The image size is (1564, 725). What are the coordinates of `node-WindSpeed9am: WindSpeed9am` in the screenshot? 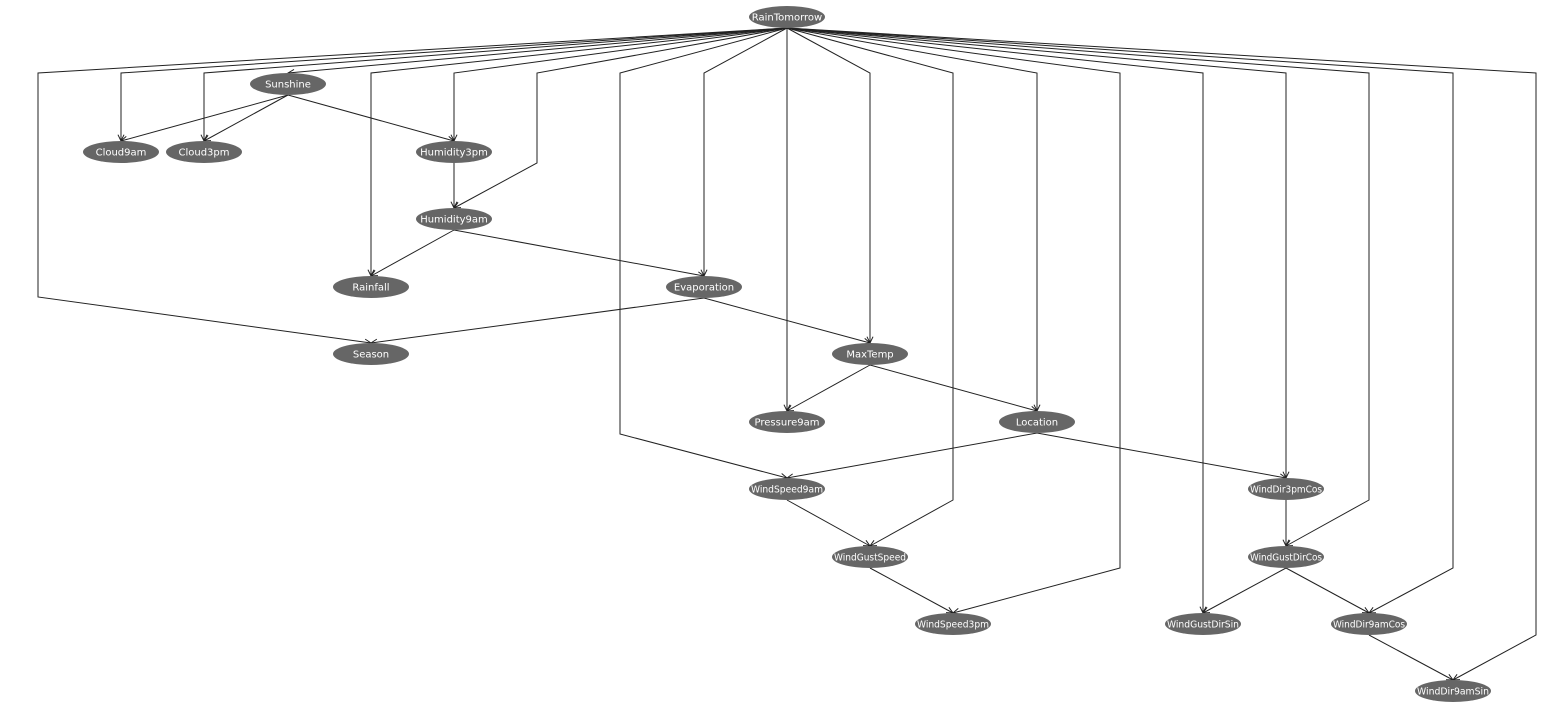 It's located at (787, 489).